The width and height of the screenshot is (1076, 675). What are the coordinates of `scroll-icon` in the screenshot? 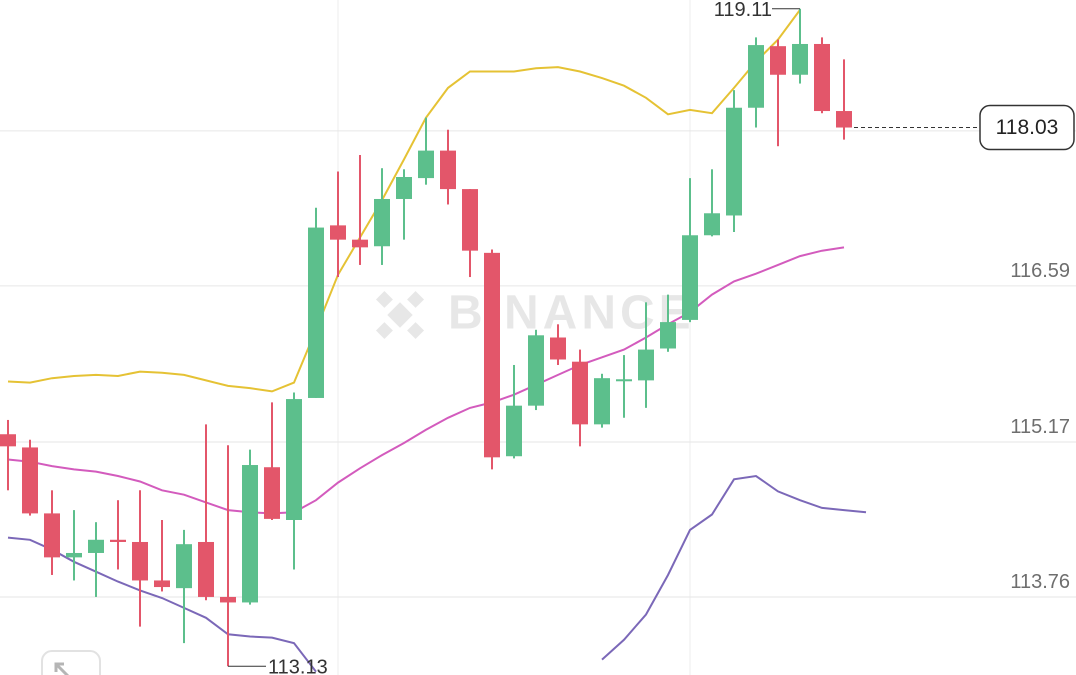 It's located at (62, 668).